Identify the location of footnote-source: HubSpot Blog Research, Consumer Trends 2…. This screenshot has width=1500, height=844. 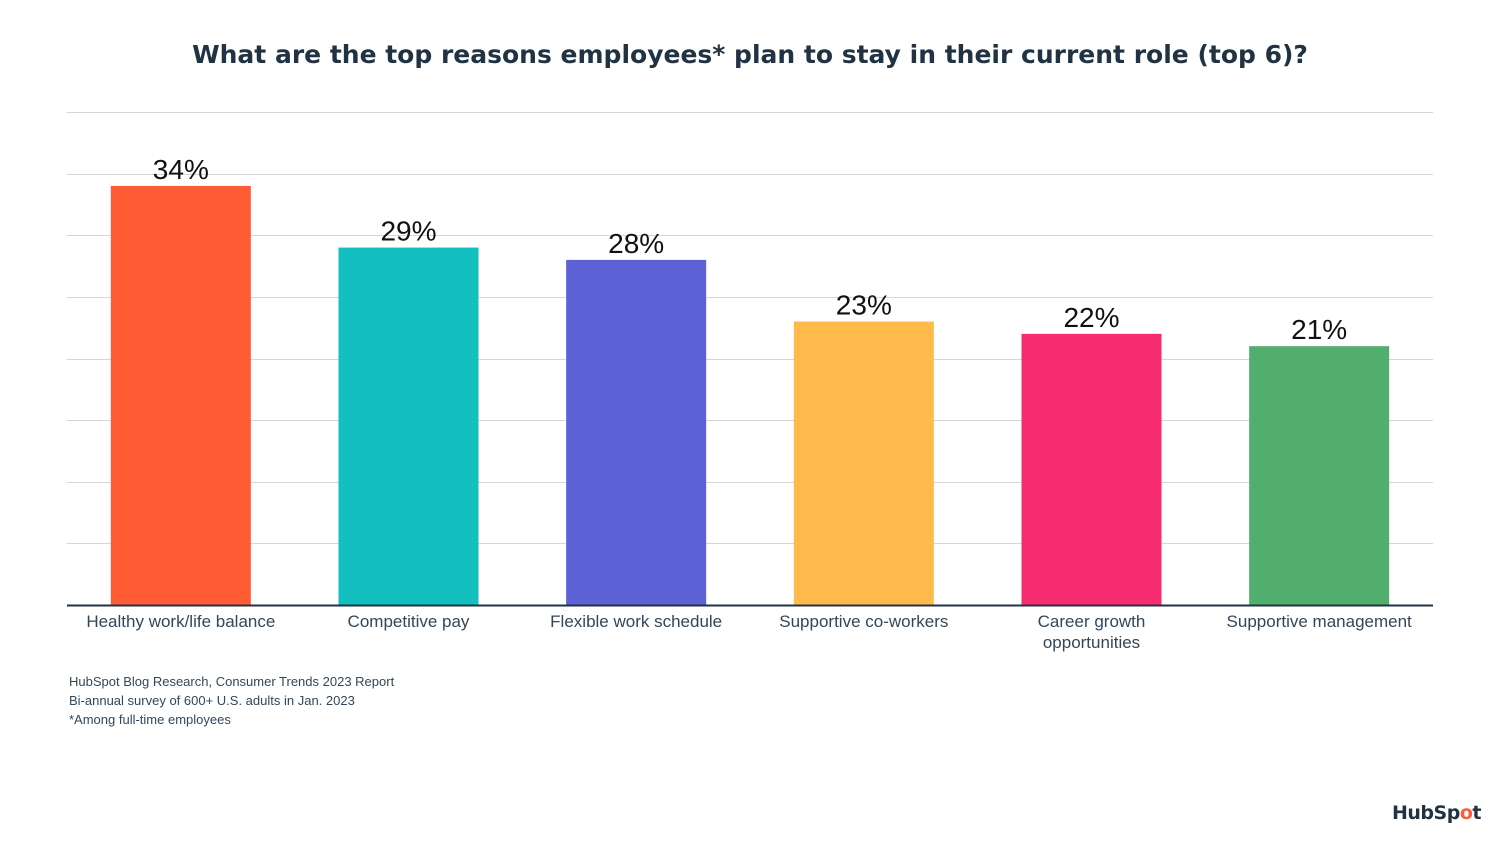
(232, 681).